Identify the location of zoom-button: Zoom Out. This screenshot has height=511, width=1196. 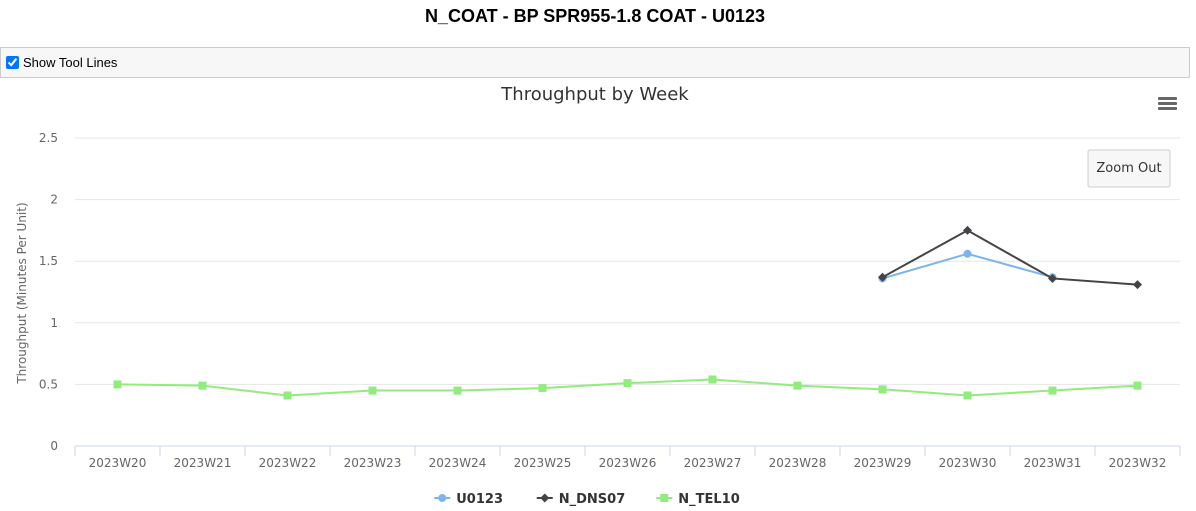
(1129, 168).